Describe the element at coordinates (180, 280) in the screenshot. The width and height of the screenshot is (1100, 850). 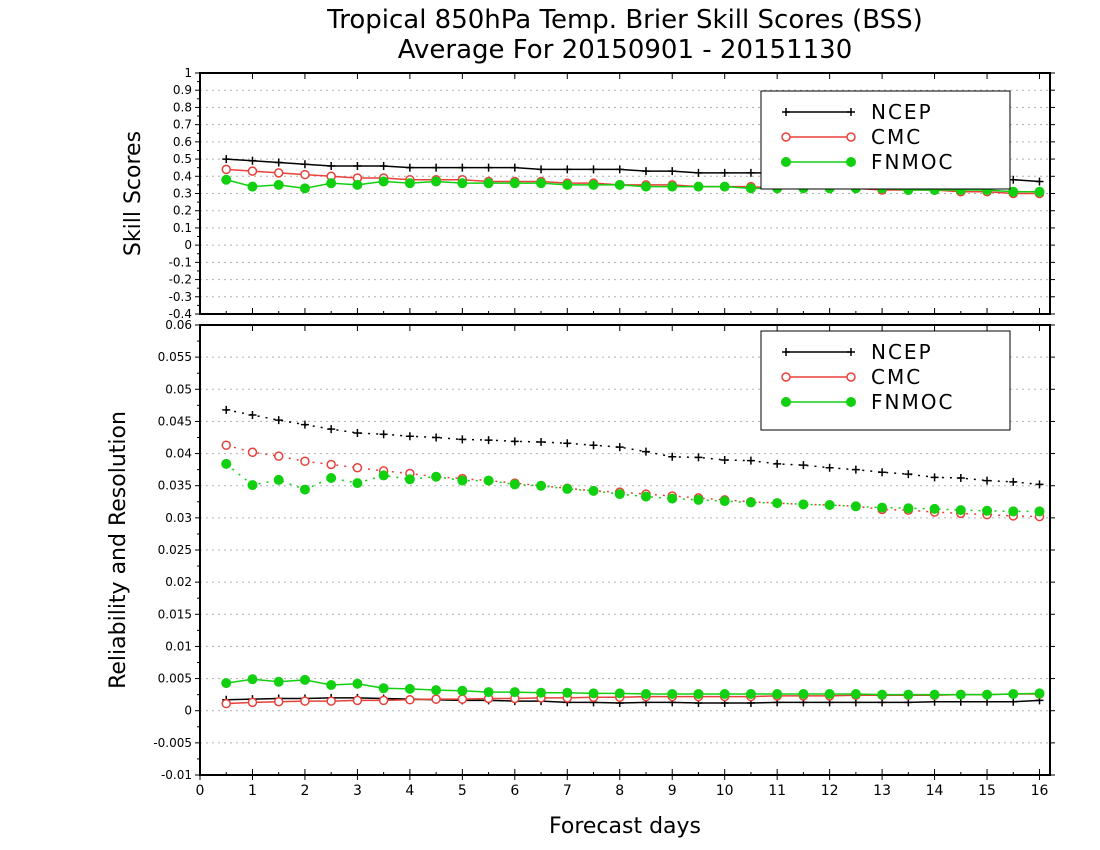
I see `y-tick-label: -0.2` at that location.